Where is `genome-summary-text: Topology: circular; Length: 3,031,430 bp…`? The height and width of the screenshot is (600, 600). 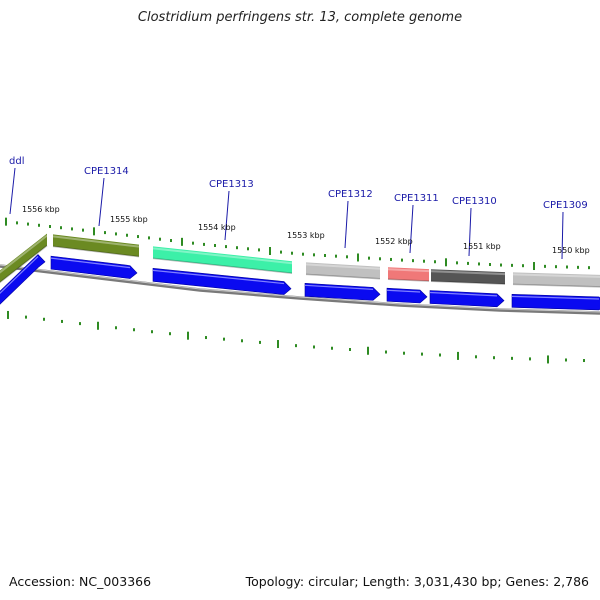 genome-summary-text: Topology: circular; Length: 3,031,430 bp… is located at coordinates (417, 581).